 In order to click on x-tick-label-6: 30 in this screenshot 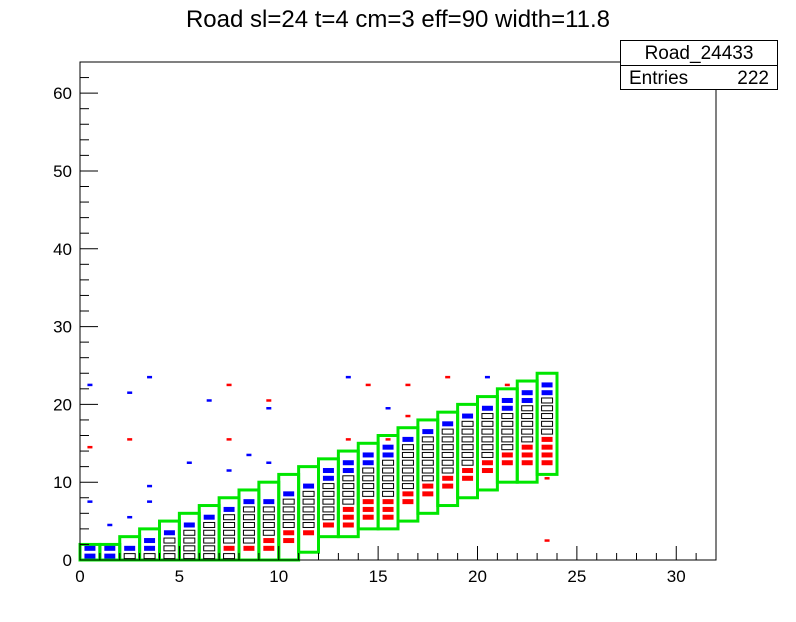, I will do `click(676, 576)`.